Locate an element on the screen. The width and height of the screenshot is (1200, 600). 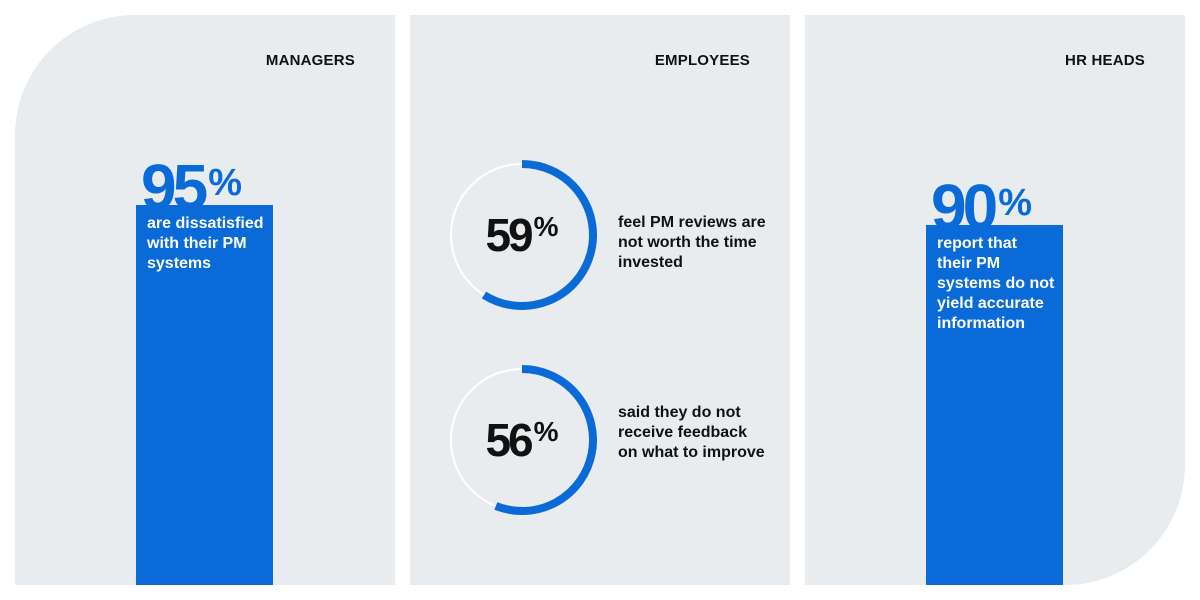
donut-56-arc is located at coordinates (545, 440).